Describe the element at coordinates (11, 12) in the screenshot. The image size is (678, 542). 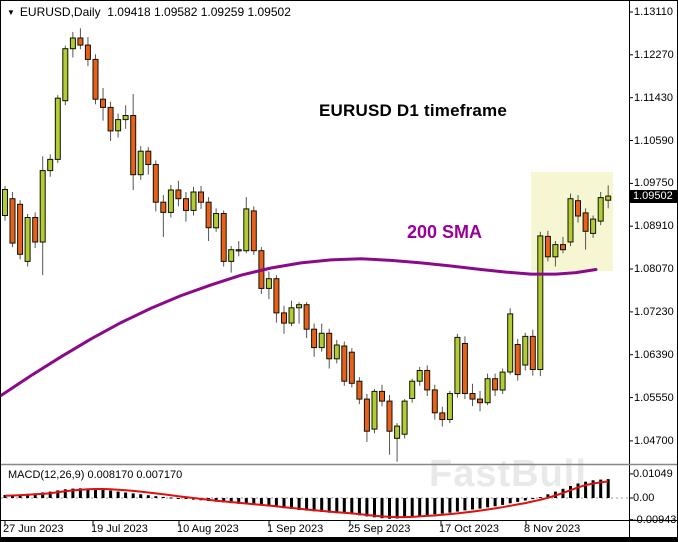
I see `chart-expand-icon: ▼` at that location.